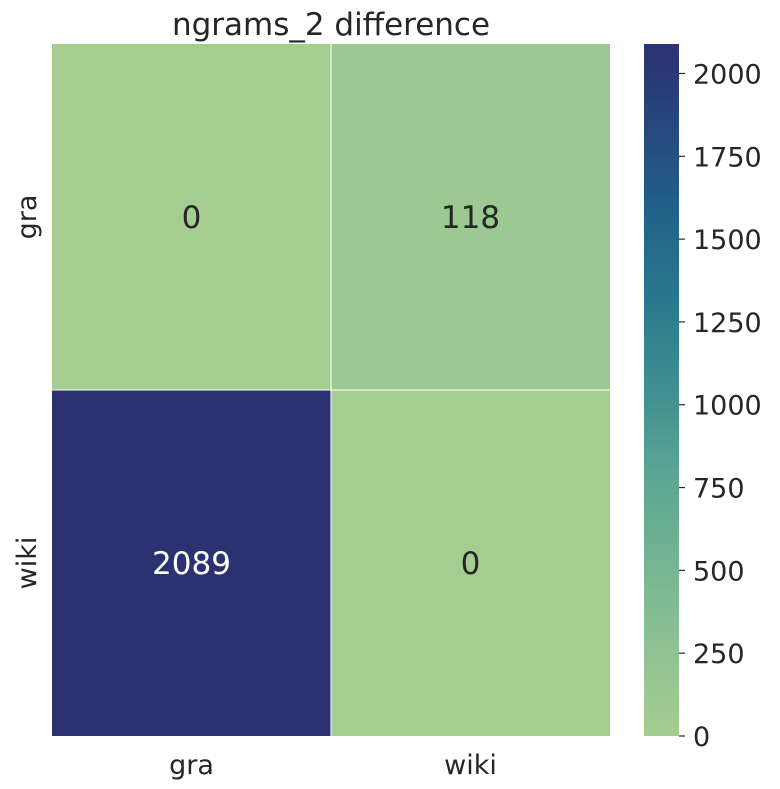  Describe the element at coordinates (27, 392) in the screenshot. I see `y-axis-ticks: gra wiki` at that location.